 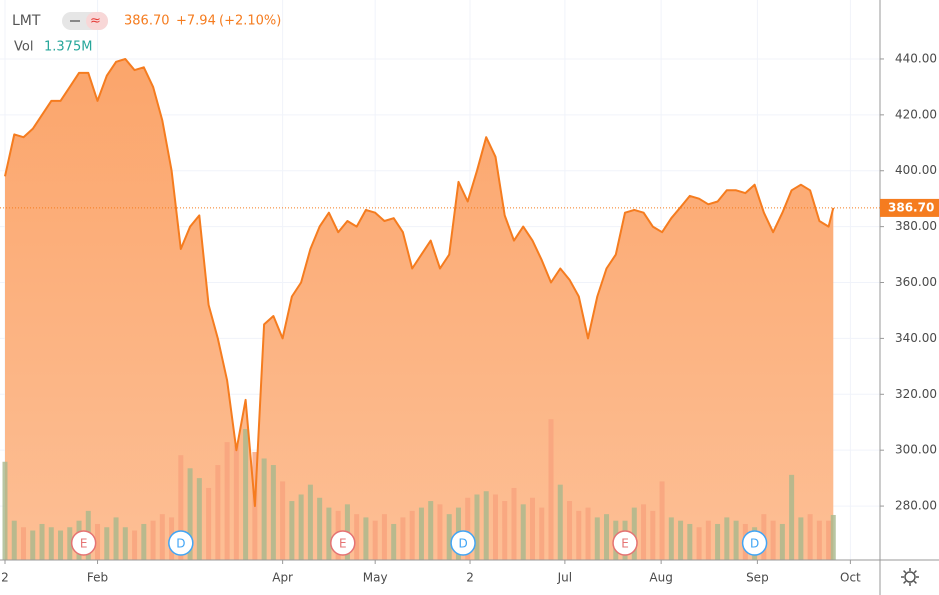 What do you see at coordinates (564, 578) in the screenshot?
I see `x-tick-label: Jul` at bounding box center [564, 578].